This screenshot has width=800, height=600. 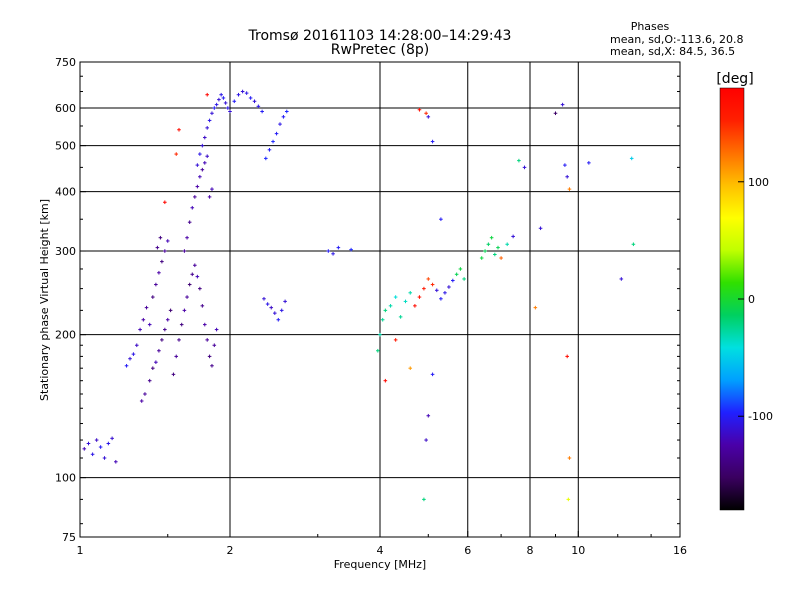 I want to click on x-tick-label: 16, so click(x=680, y=550).